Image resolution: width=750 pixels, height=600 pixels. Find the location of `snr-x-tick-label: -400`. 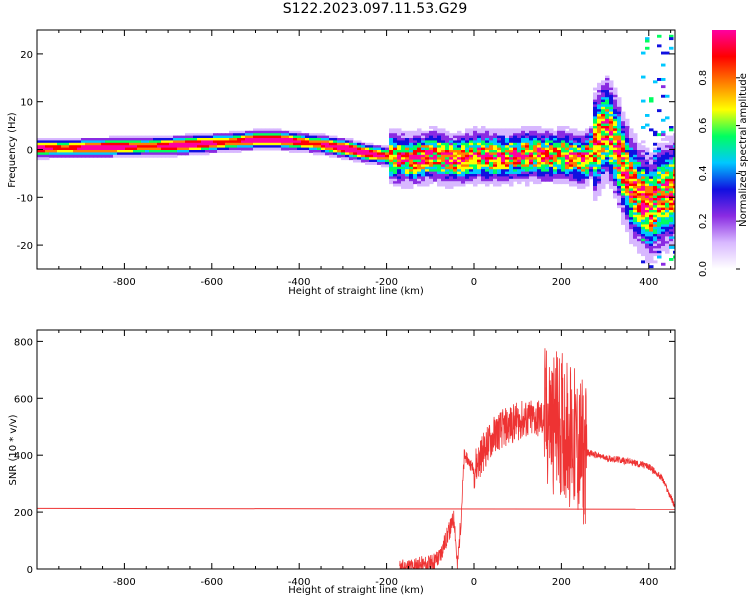

snr-x-tick-label: -400 is located at coordinates (299, 582).